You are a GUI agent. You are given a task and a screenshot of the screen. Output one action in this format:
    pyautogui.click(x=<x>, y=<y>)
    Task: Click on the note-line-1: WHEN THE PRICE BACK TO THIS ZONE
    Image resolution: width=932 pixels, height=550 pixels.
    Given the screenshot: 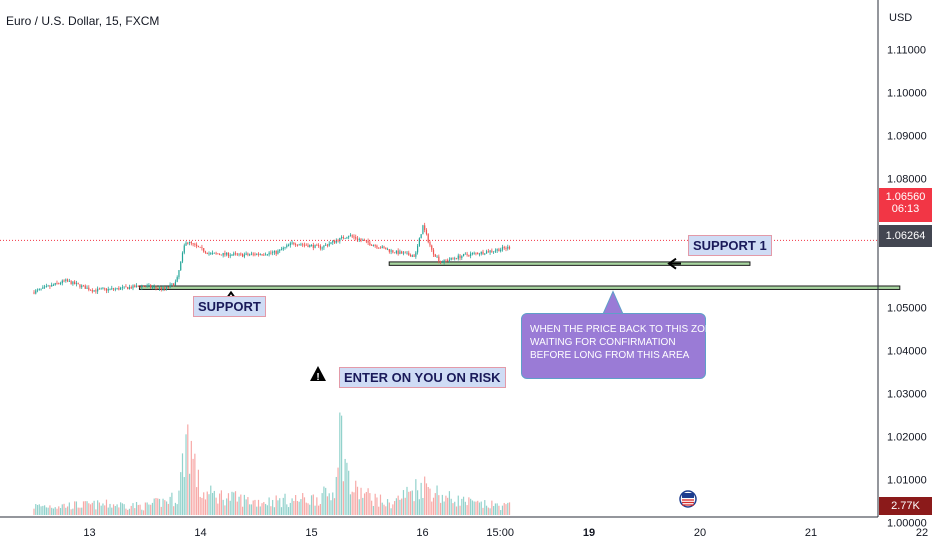 What is the action you would take?
    pyautogui.click(x=624, y=329)
    